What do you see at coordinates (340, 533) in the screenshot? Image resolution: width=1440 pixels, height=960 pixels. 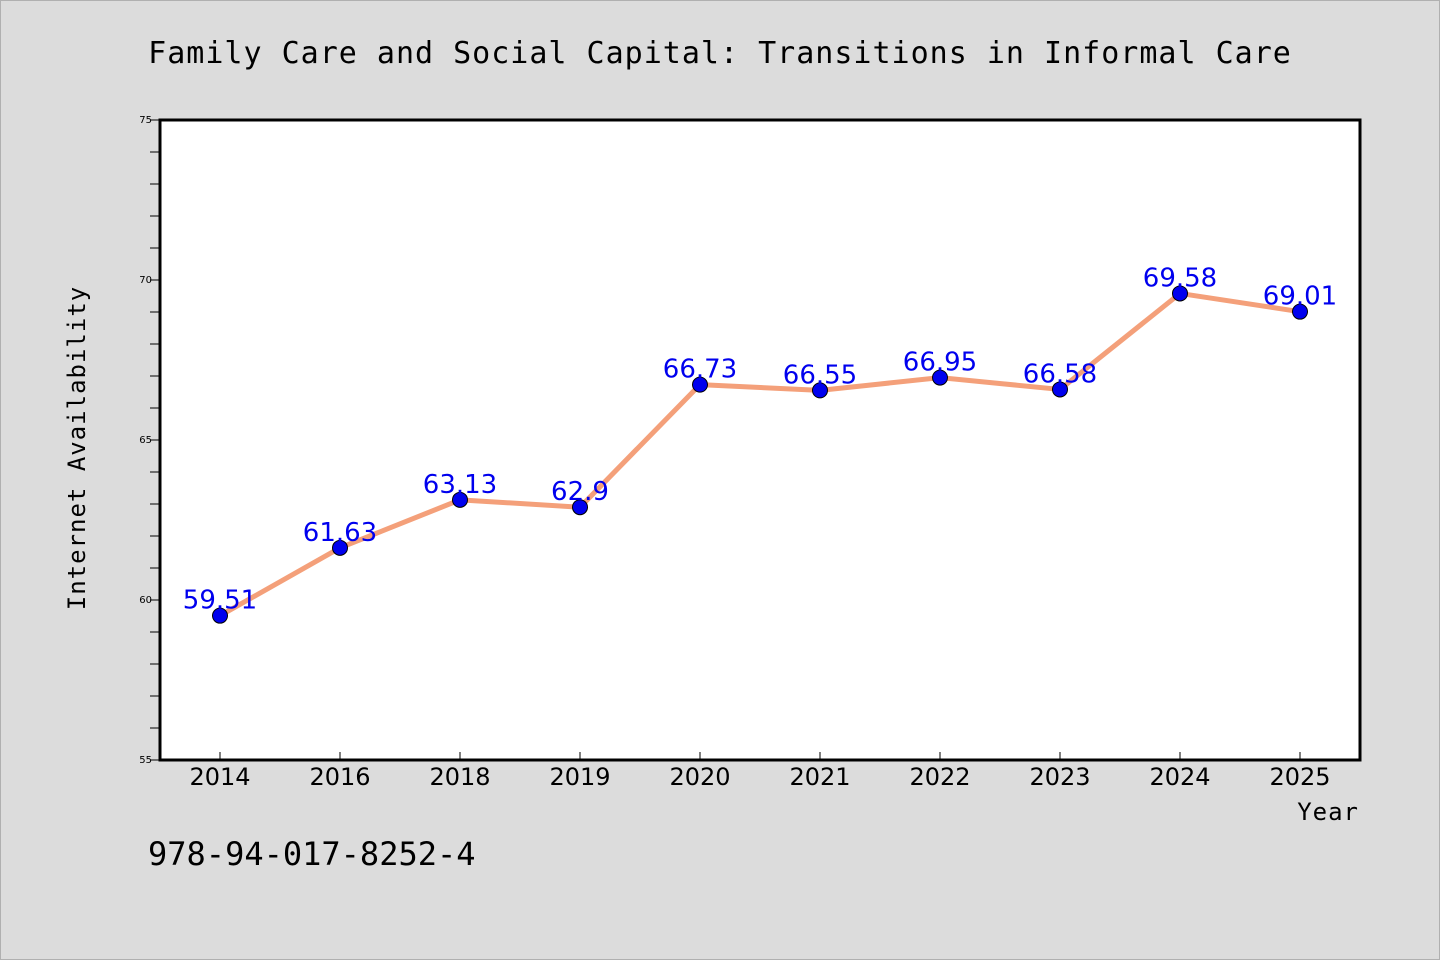 I see `data-label: 61.63` at bounding box center [340, 533].